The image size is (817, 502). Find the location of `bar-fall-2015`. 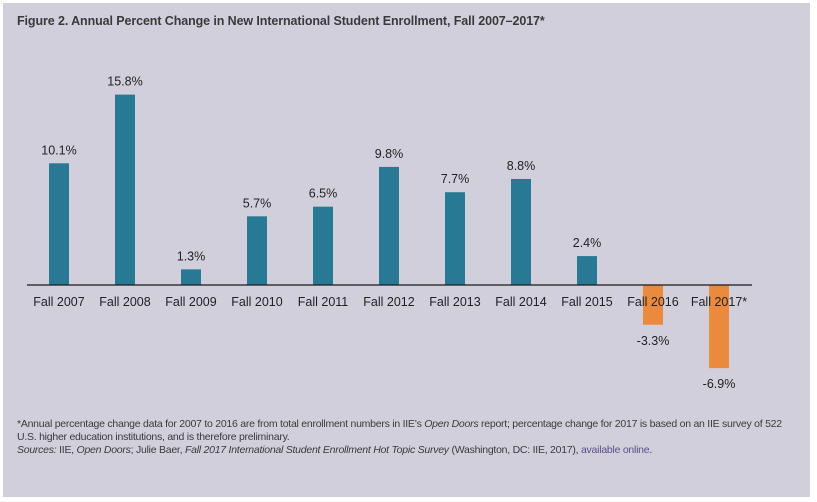

bar-fall-2015 is located at coordinates (587, 270).